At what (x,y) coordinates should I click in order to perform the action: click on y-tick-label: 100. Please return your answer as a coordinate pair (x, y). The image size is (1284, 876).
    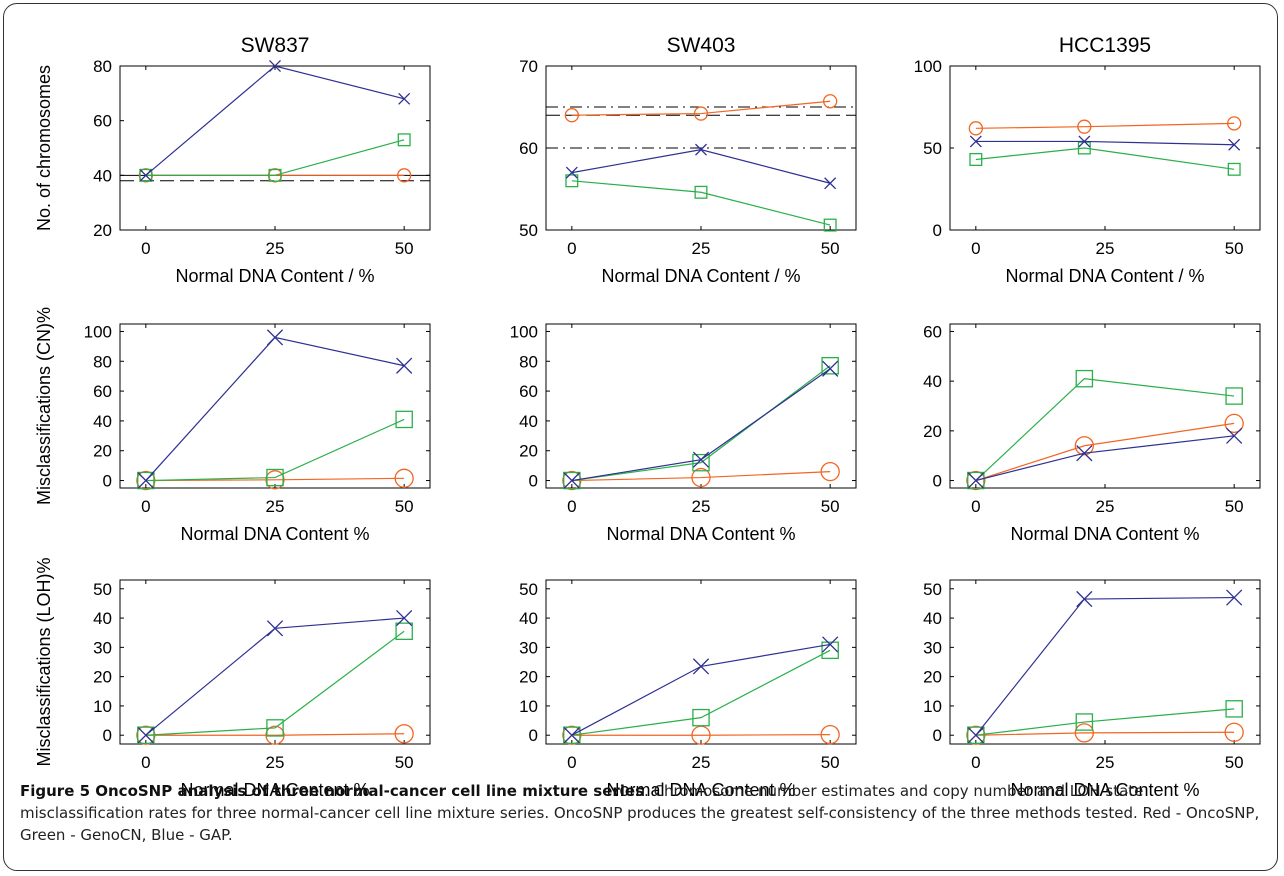
    Looking at the image, I should click on (928, 66).